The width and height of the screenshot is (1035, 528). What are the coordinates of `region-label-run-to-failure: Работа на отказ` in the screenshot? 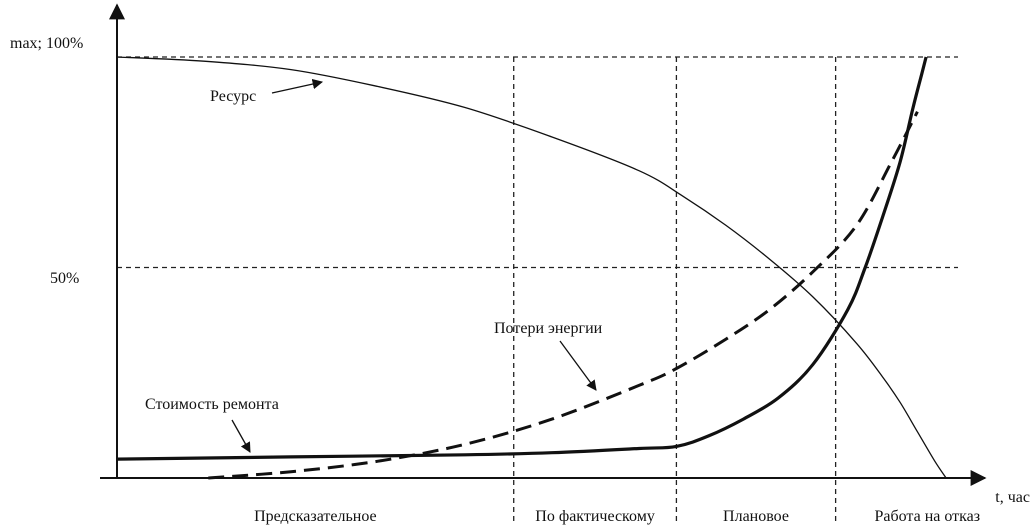 It's located at (927, 516).